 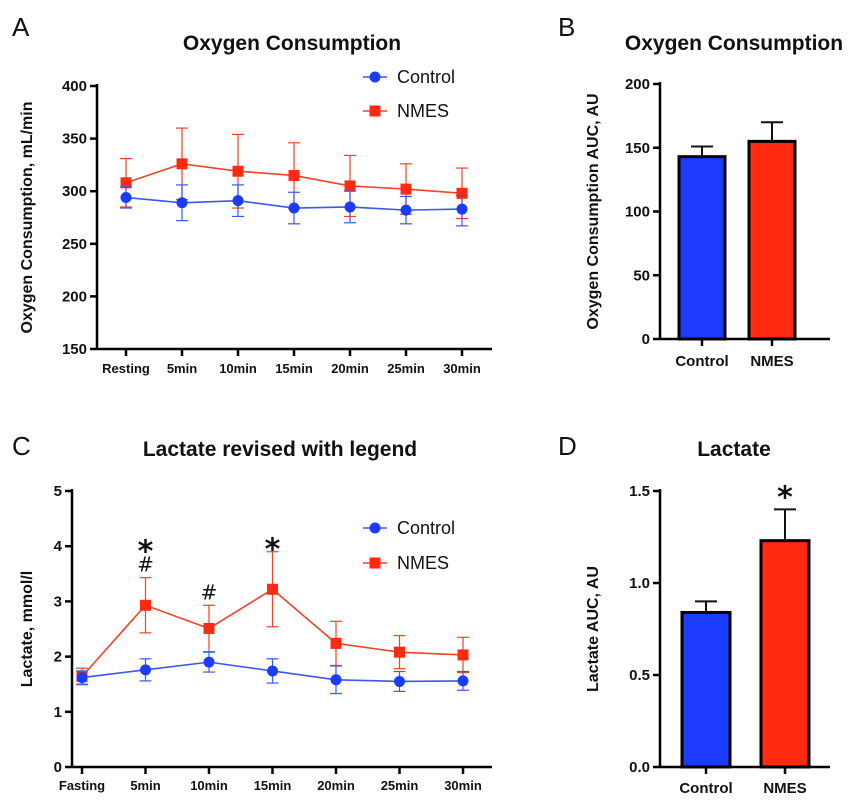 I want to click on panel-letter-a: A, so click(x=21, y=27).